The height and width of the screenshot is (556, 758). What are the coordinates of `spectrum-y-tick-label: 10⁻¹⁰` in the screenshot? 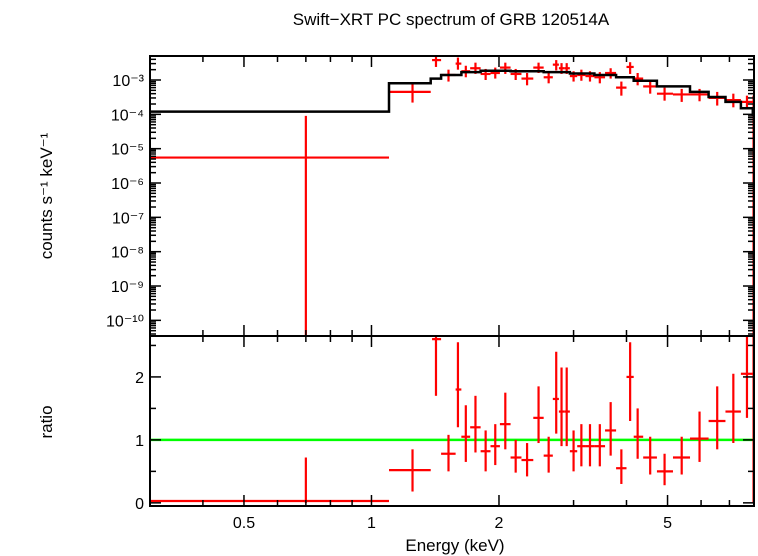 It's located at (125, 321).